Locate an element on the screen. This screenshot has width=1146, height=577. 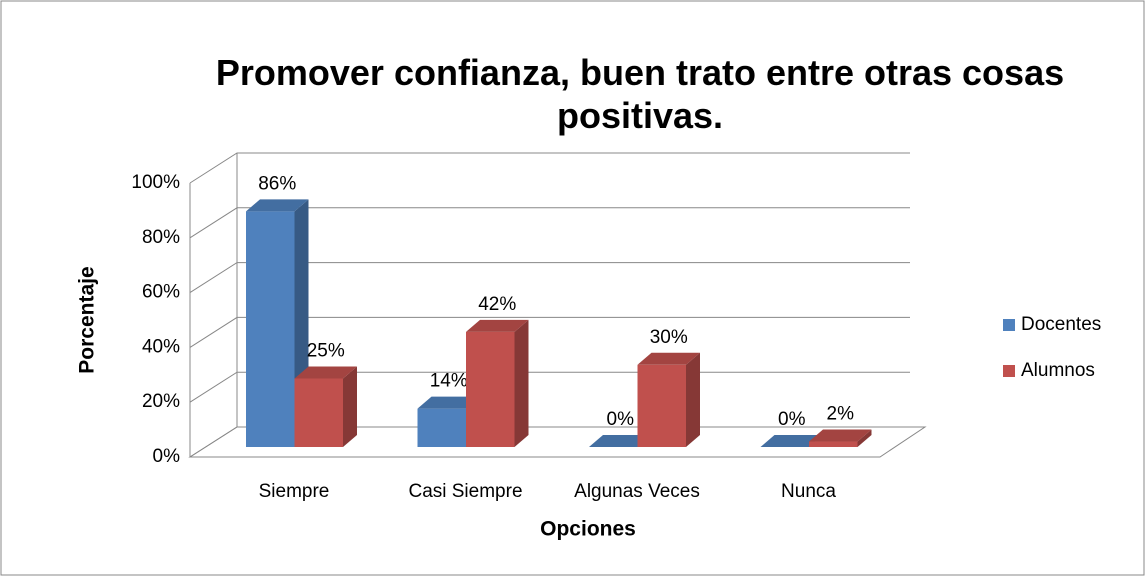
y-tick-label: 40% is located at coordinates (161, 346).